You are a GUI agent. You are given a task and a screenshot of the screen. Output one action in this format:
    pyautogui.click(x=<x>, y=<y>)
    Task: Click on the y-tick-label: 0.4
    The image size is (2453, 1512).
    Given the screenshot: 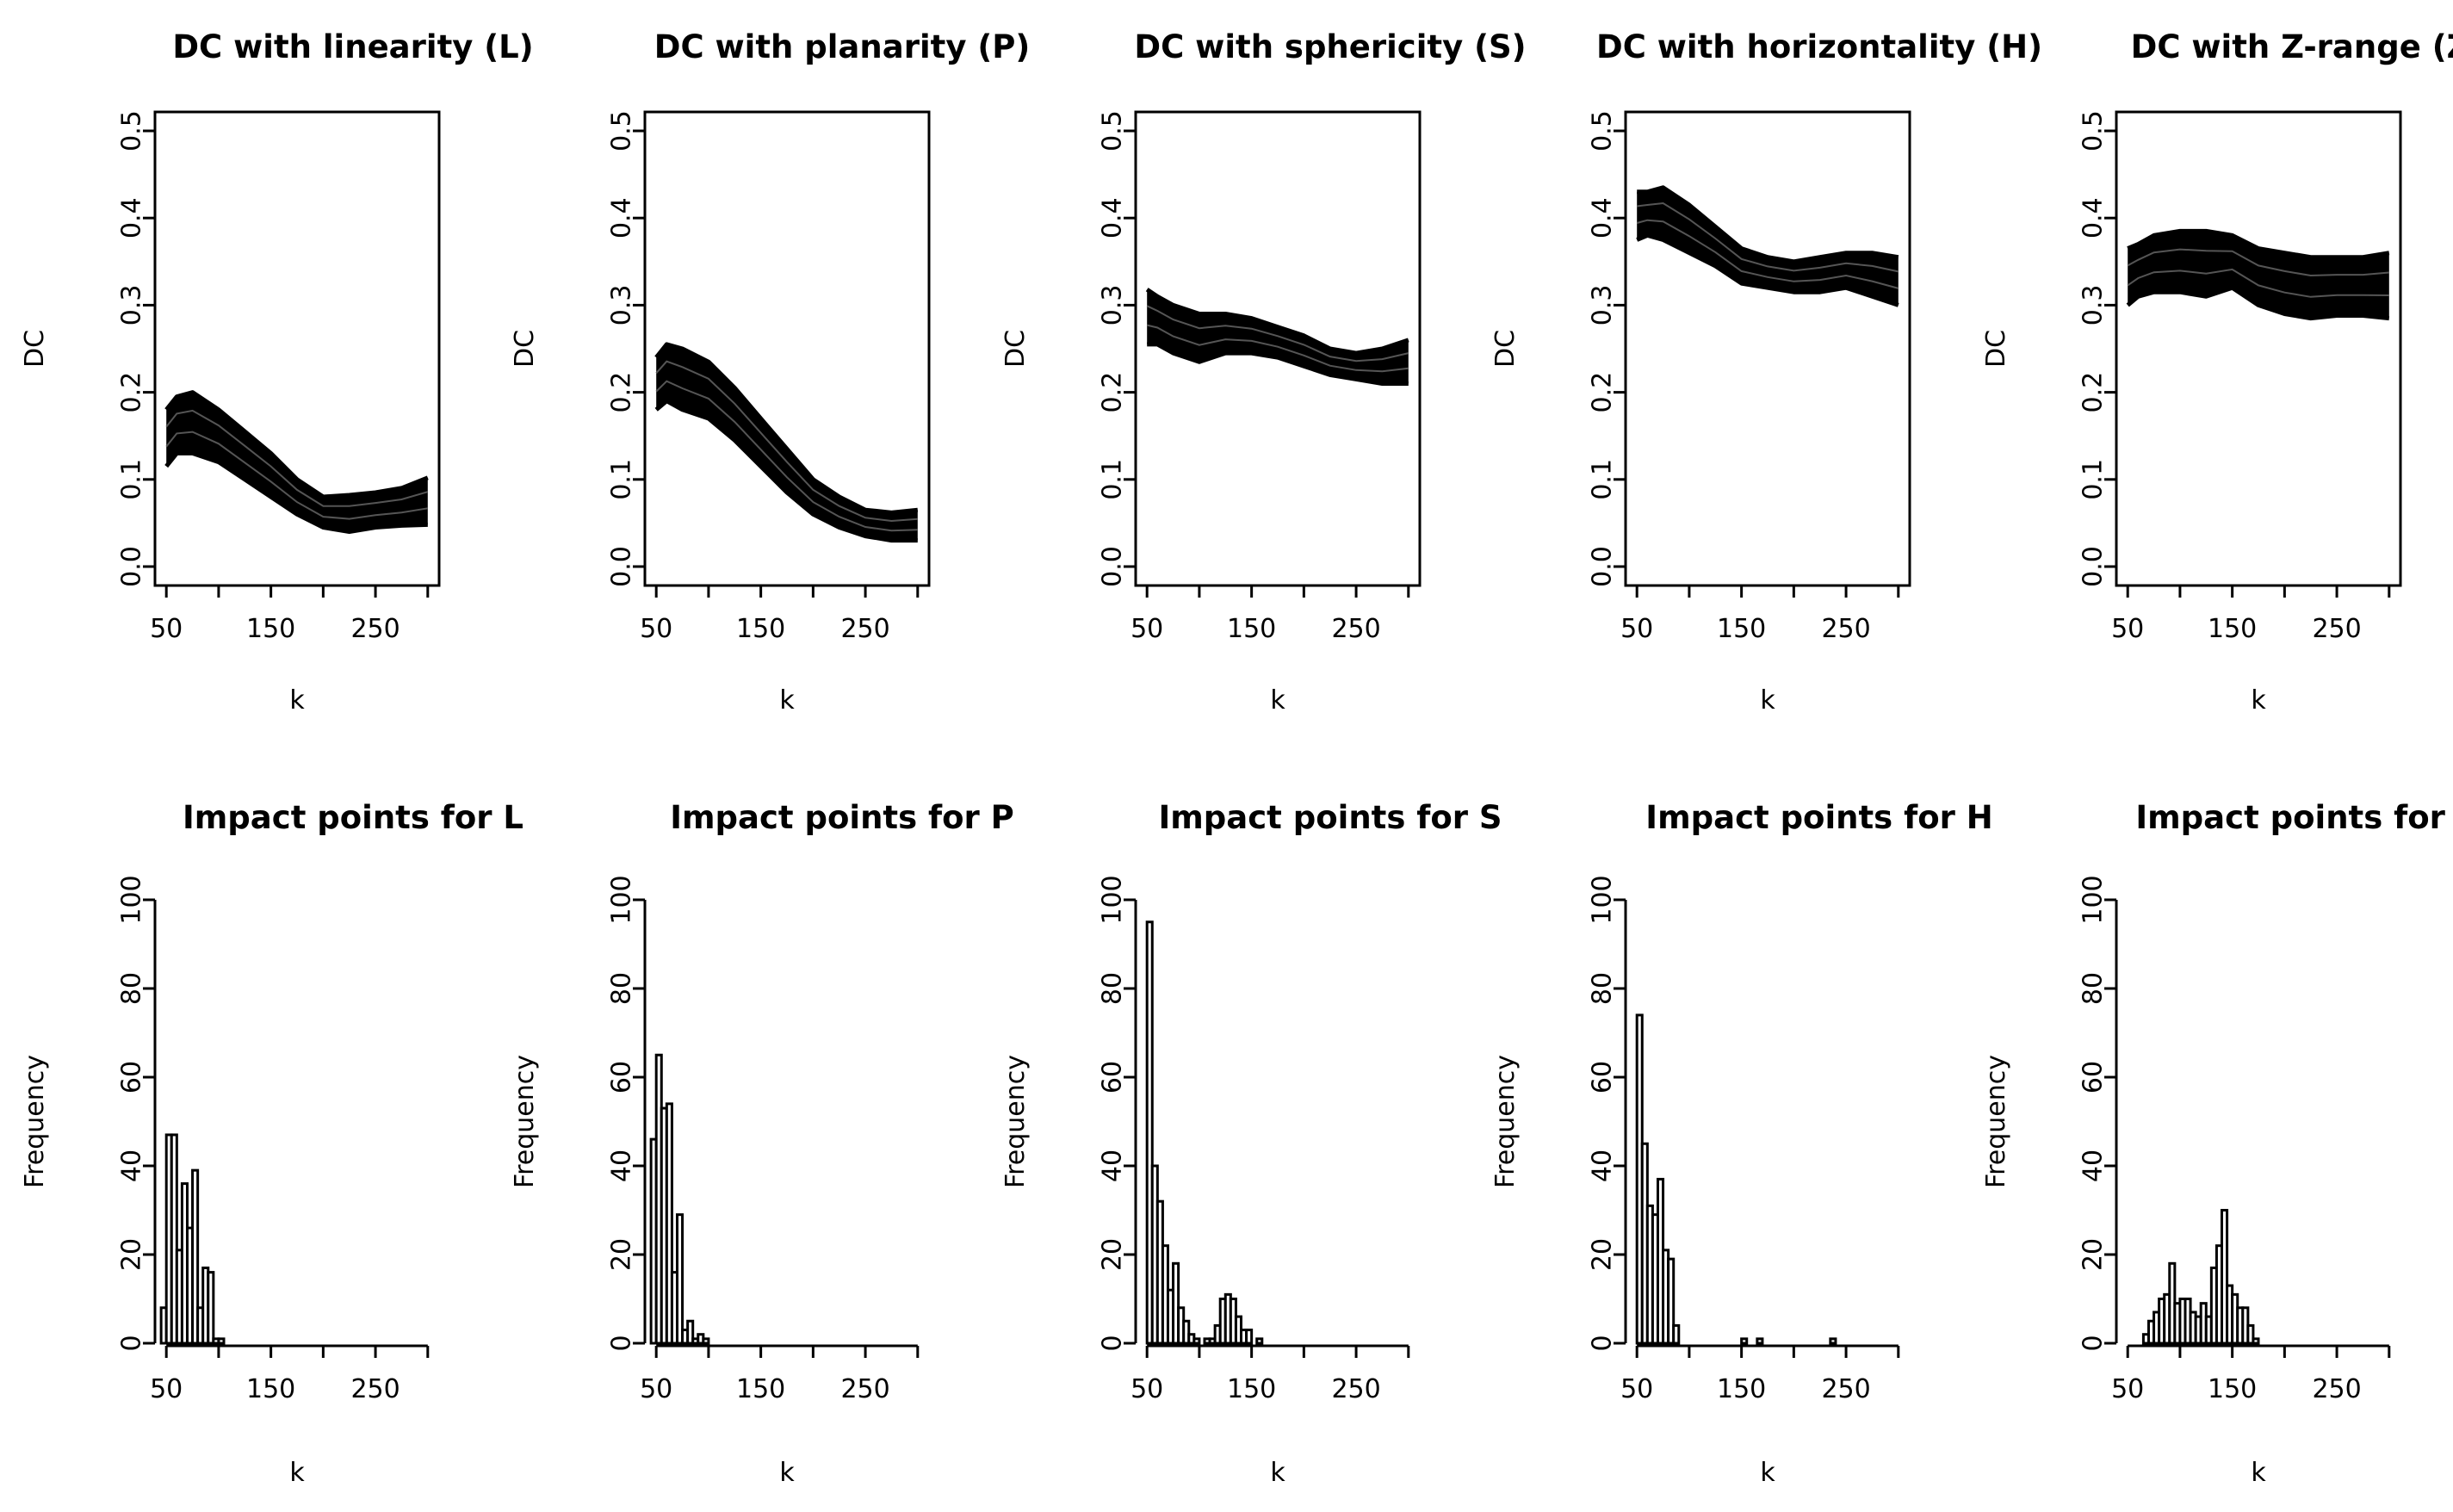 What is the action you would take?
    pyautogui.click(x=2093, y=218)
    